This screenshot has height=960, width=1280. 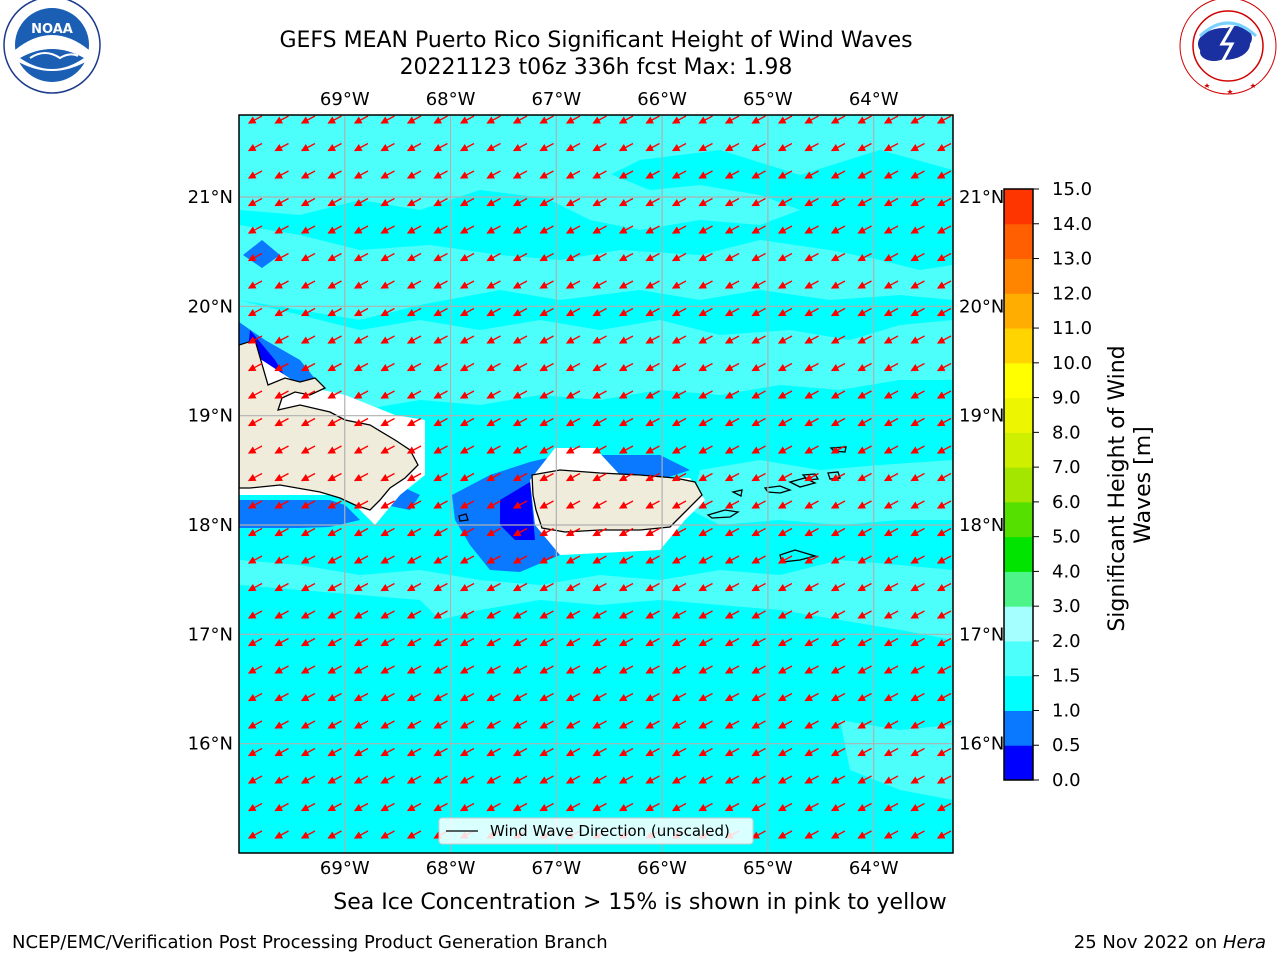 What do you see at coordinates (1072, 189) in the screenshot?
I see `colorbar-tick-label: 15.0` at bounding box center [1072, 189].